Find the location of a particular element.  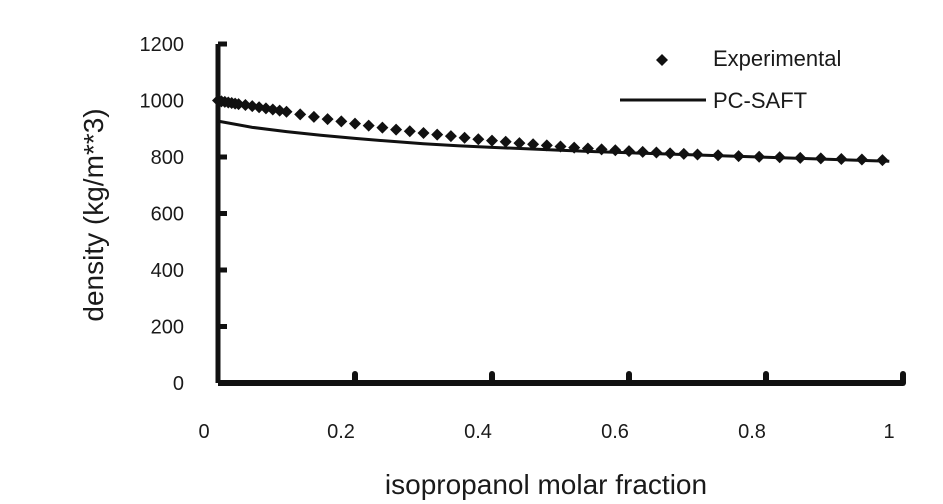

x-axis-title: isopropanol molar fraction is located at coordinates (546, 484).